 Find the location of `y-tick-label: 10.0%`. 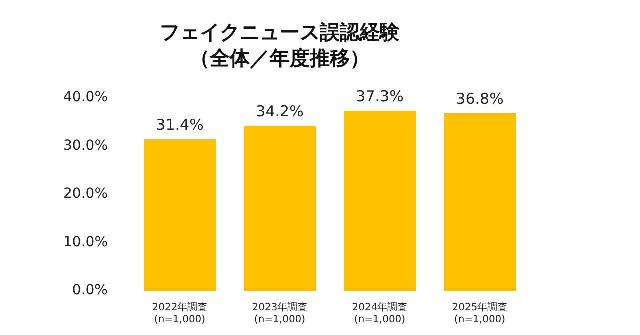

y-tick-label: 10.0% is located at coordinates (86, 242).